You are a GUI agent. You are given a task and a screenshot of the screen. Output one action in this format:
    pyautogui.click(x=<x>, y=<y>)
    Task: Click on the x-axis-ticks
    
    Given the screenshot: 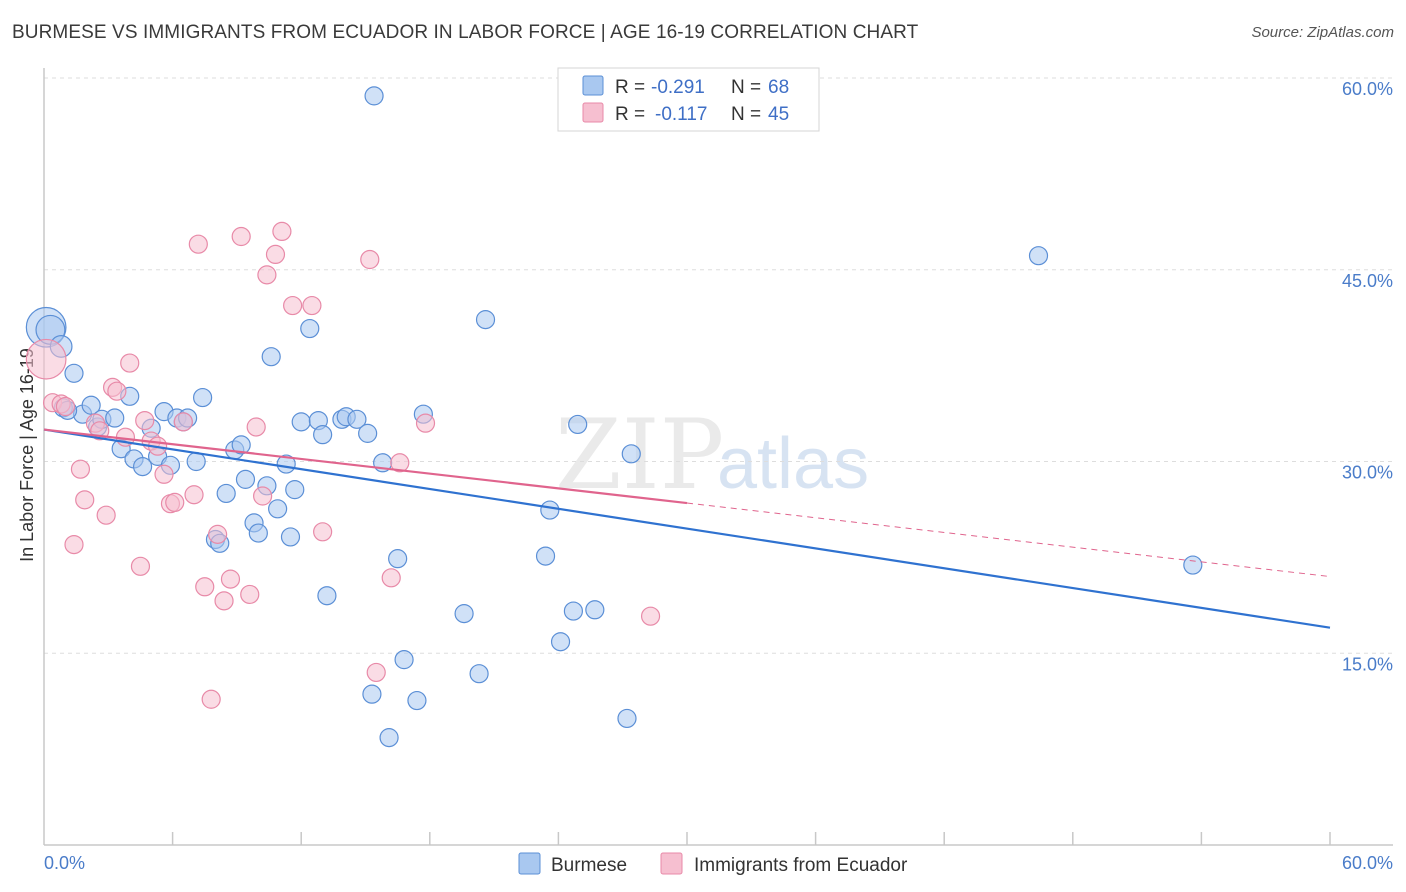 What is the action you would take?
    pyautogui.click(x=751, y=838)
    